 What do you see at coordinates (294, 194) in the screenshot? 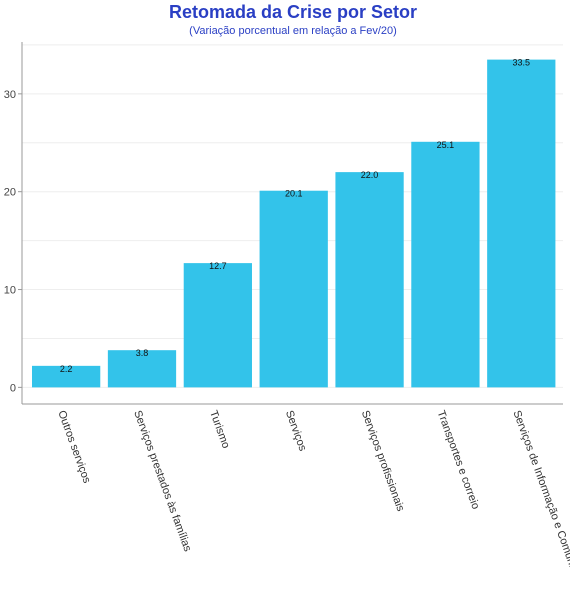
I see `data-label: 20.1` at bounding box center [294, 194].